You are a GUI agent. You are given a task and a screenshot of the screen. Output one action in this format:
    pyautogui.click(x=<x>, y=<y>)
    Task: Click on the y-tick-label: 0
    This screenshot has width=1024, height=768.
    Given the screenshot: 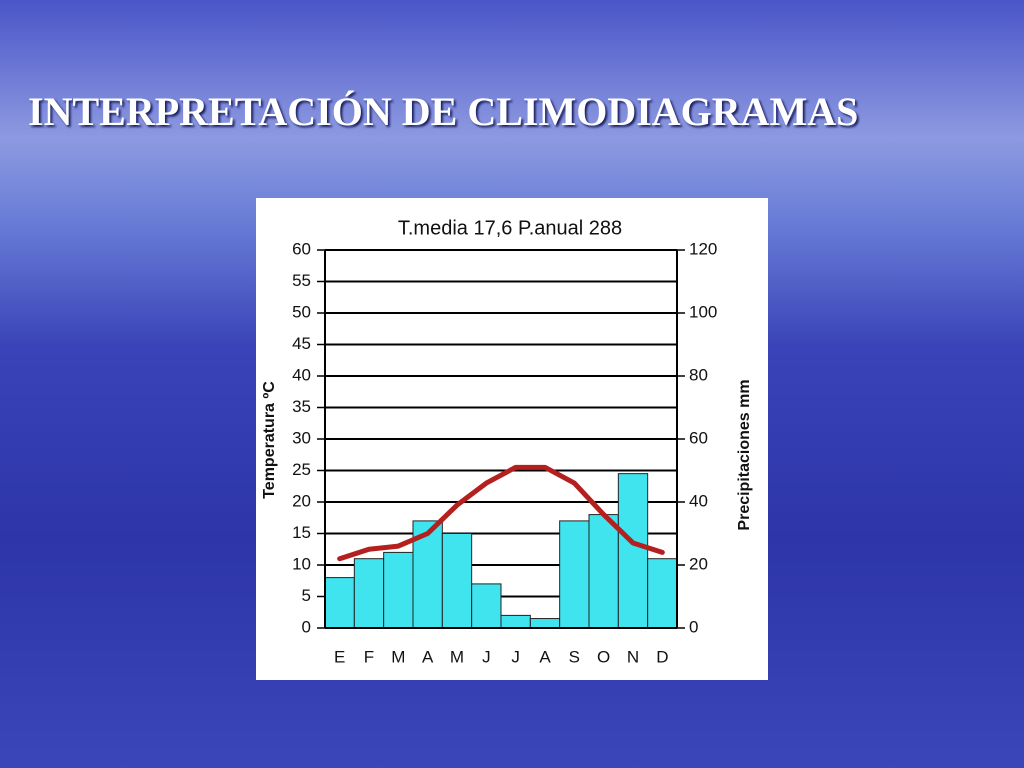 What is the action you would take?
    pyautogui.click(x=306, y=626)
    